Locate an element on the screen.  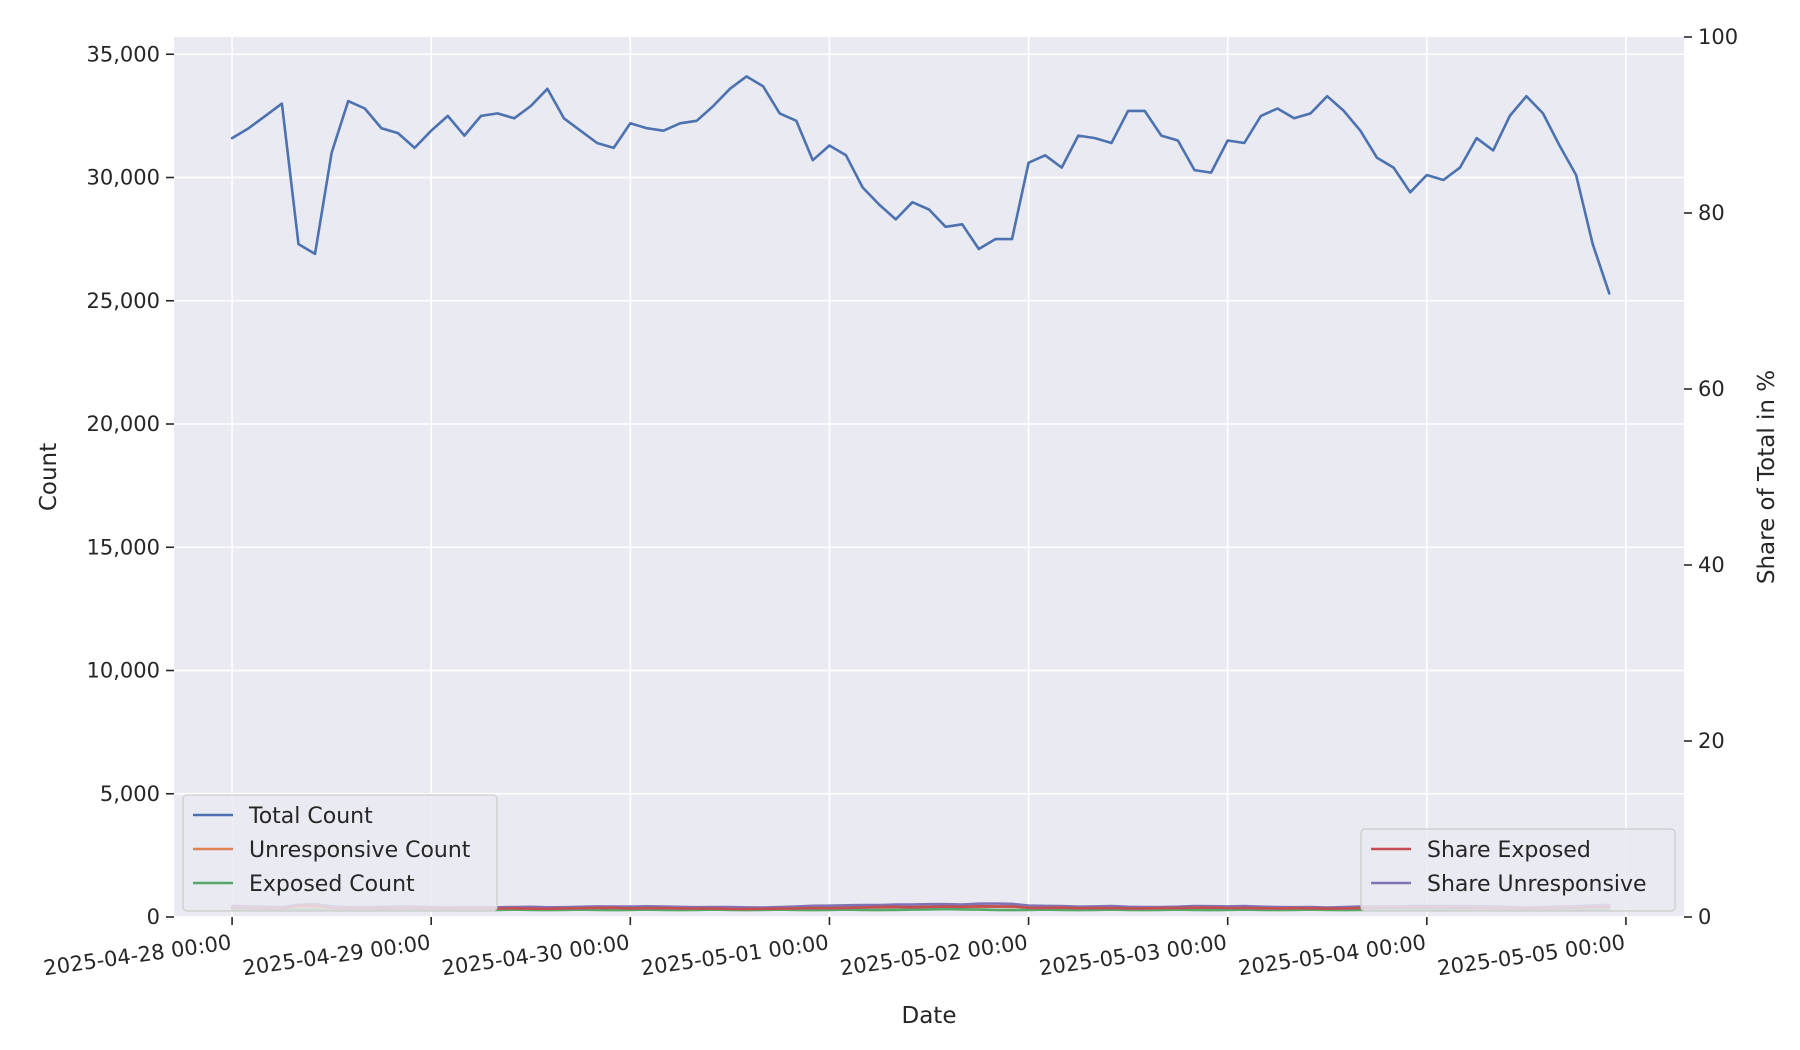
legend-right-frame is located at coordinates (1518, 870).